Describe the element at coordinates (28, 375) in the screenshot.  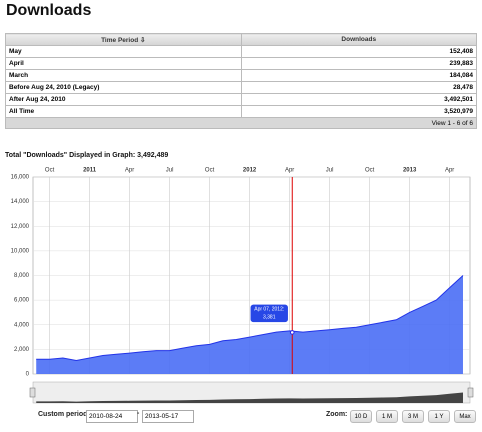
I see `y-tick-label: 0` at that location.